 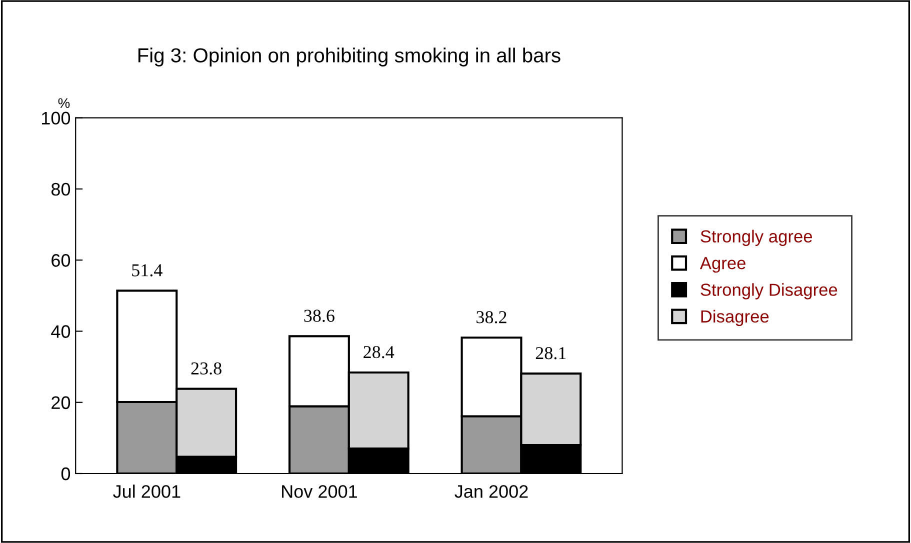 What do you see at coordinates (60, 189) in the screenshot?
I see `y-tick-label: 80` at bounding box center [60, 189].